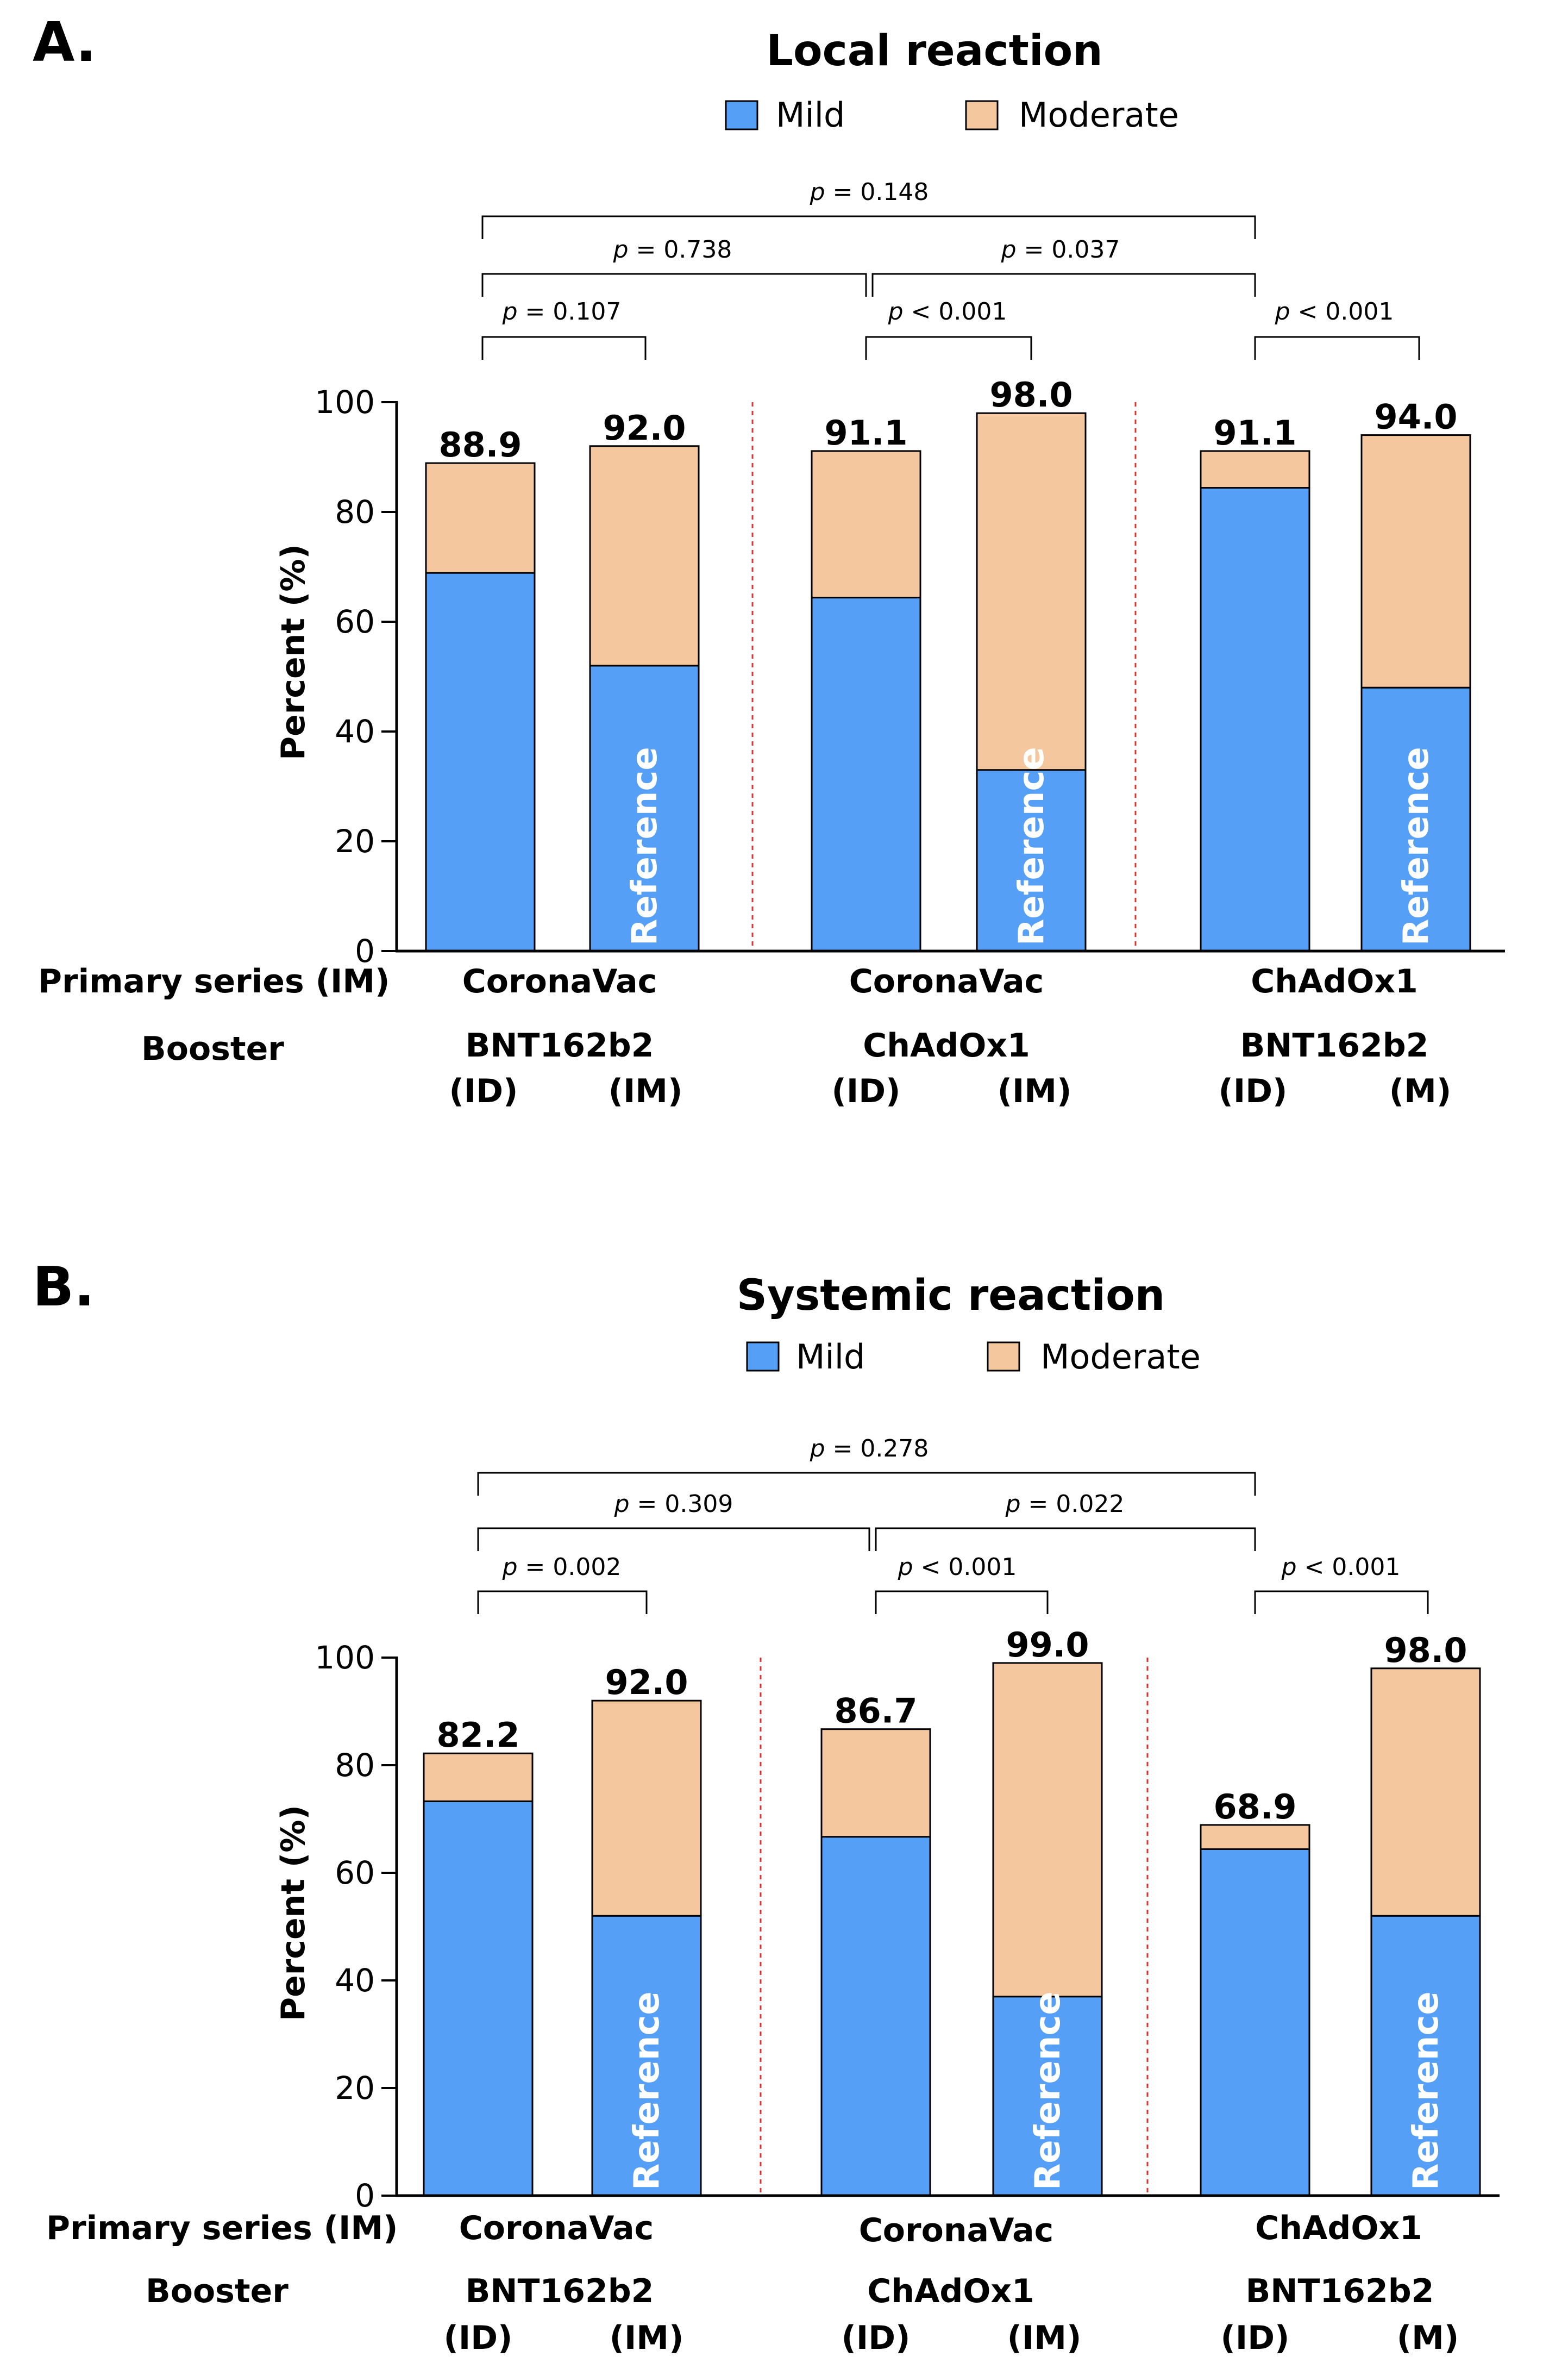 The height and width of the screenshot is (2369, 1568). Describe the element at coordinates (950, 2291) in the screenshot. I see `group-booster-label: ChAdOx1` at that location.